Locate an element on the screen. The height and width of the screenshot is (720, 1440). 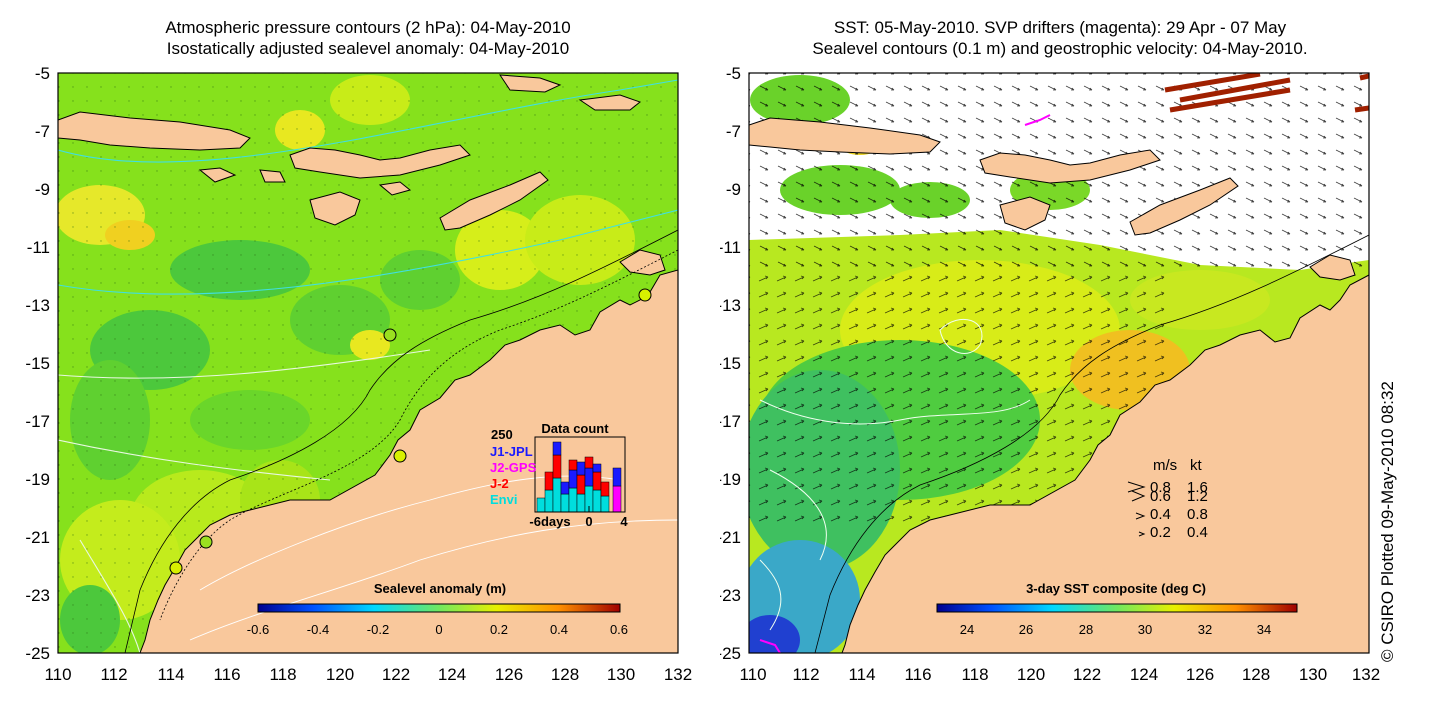
left-lat-axis: -5 -7 -9 -11 -13 -15 -17 -19 -21 -23 -25 is located at coordinates (37, 363).